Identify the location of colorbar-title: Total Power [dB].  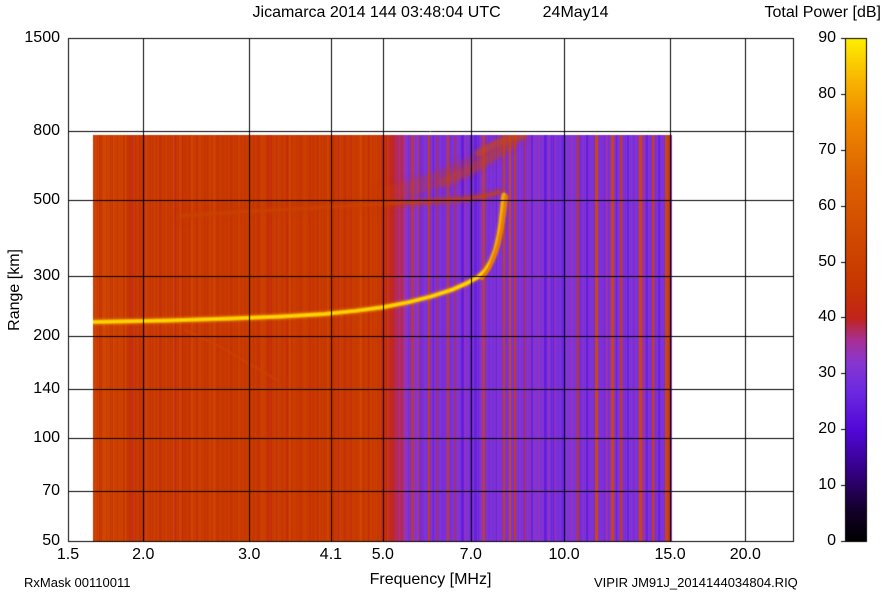
(823, 12).